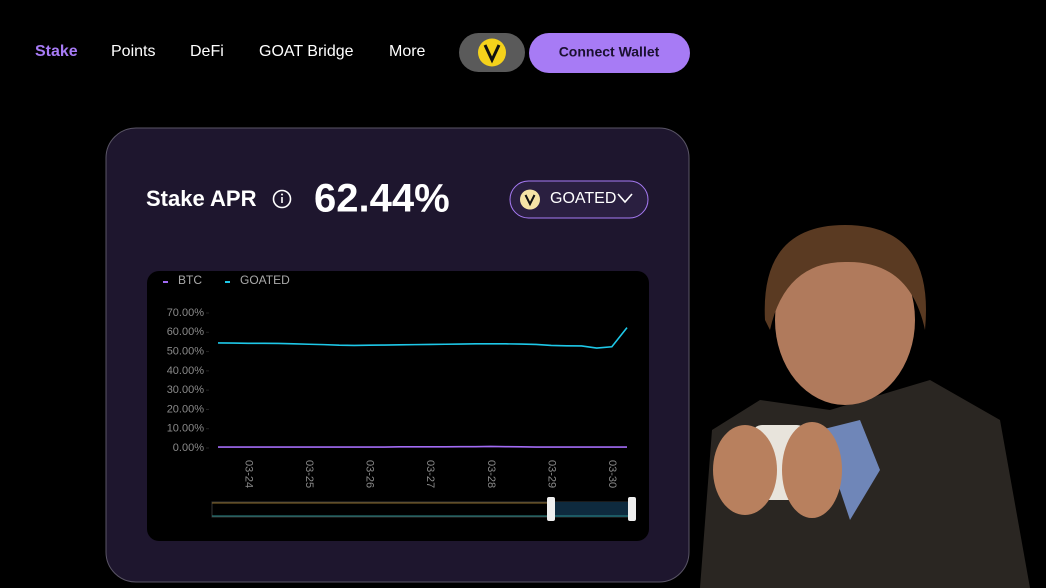 The image size is (1046, 588). I want to click on info-icon, so click(282, 199).